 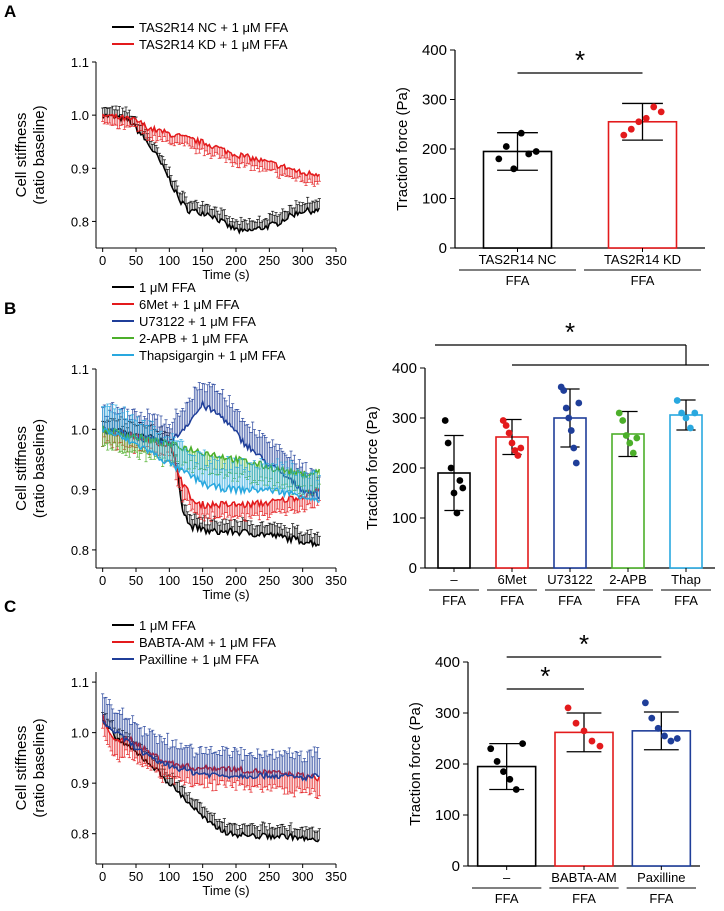 What do you see at coordinates (269, 876) in the screenshot?
I see `x-tick-label: 250` at bounding box center [269, 876].